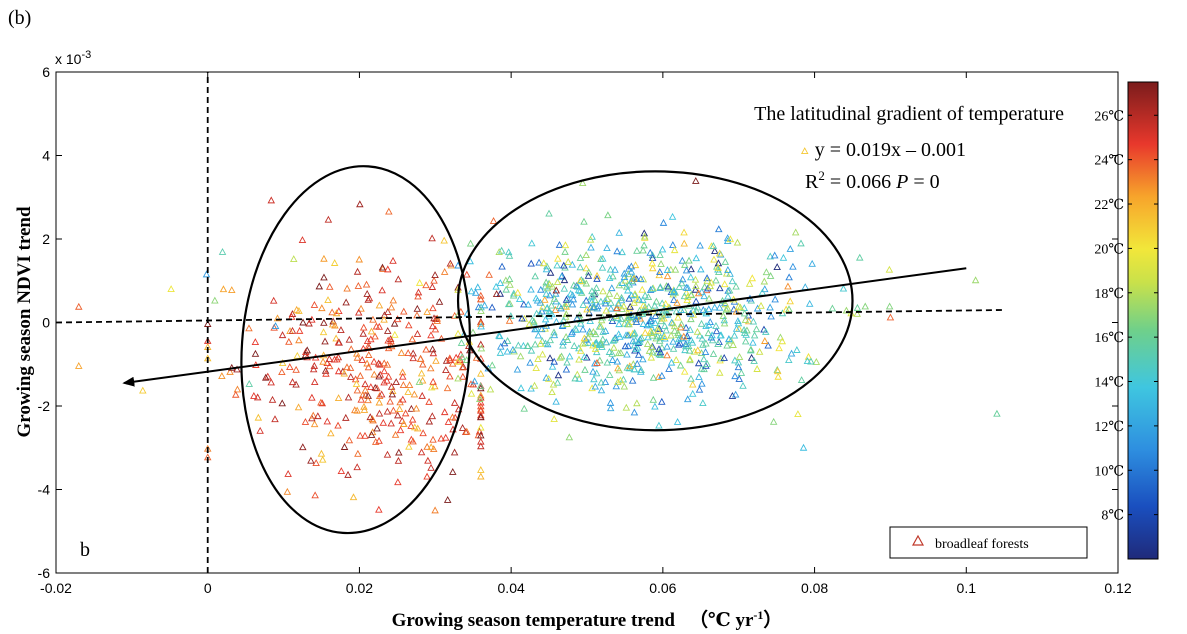 This screenshot has height=634, width=1187. I want to click on x-tick-label: 0.12, so click(1117, 588).